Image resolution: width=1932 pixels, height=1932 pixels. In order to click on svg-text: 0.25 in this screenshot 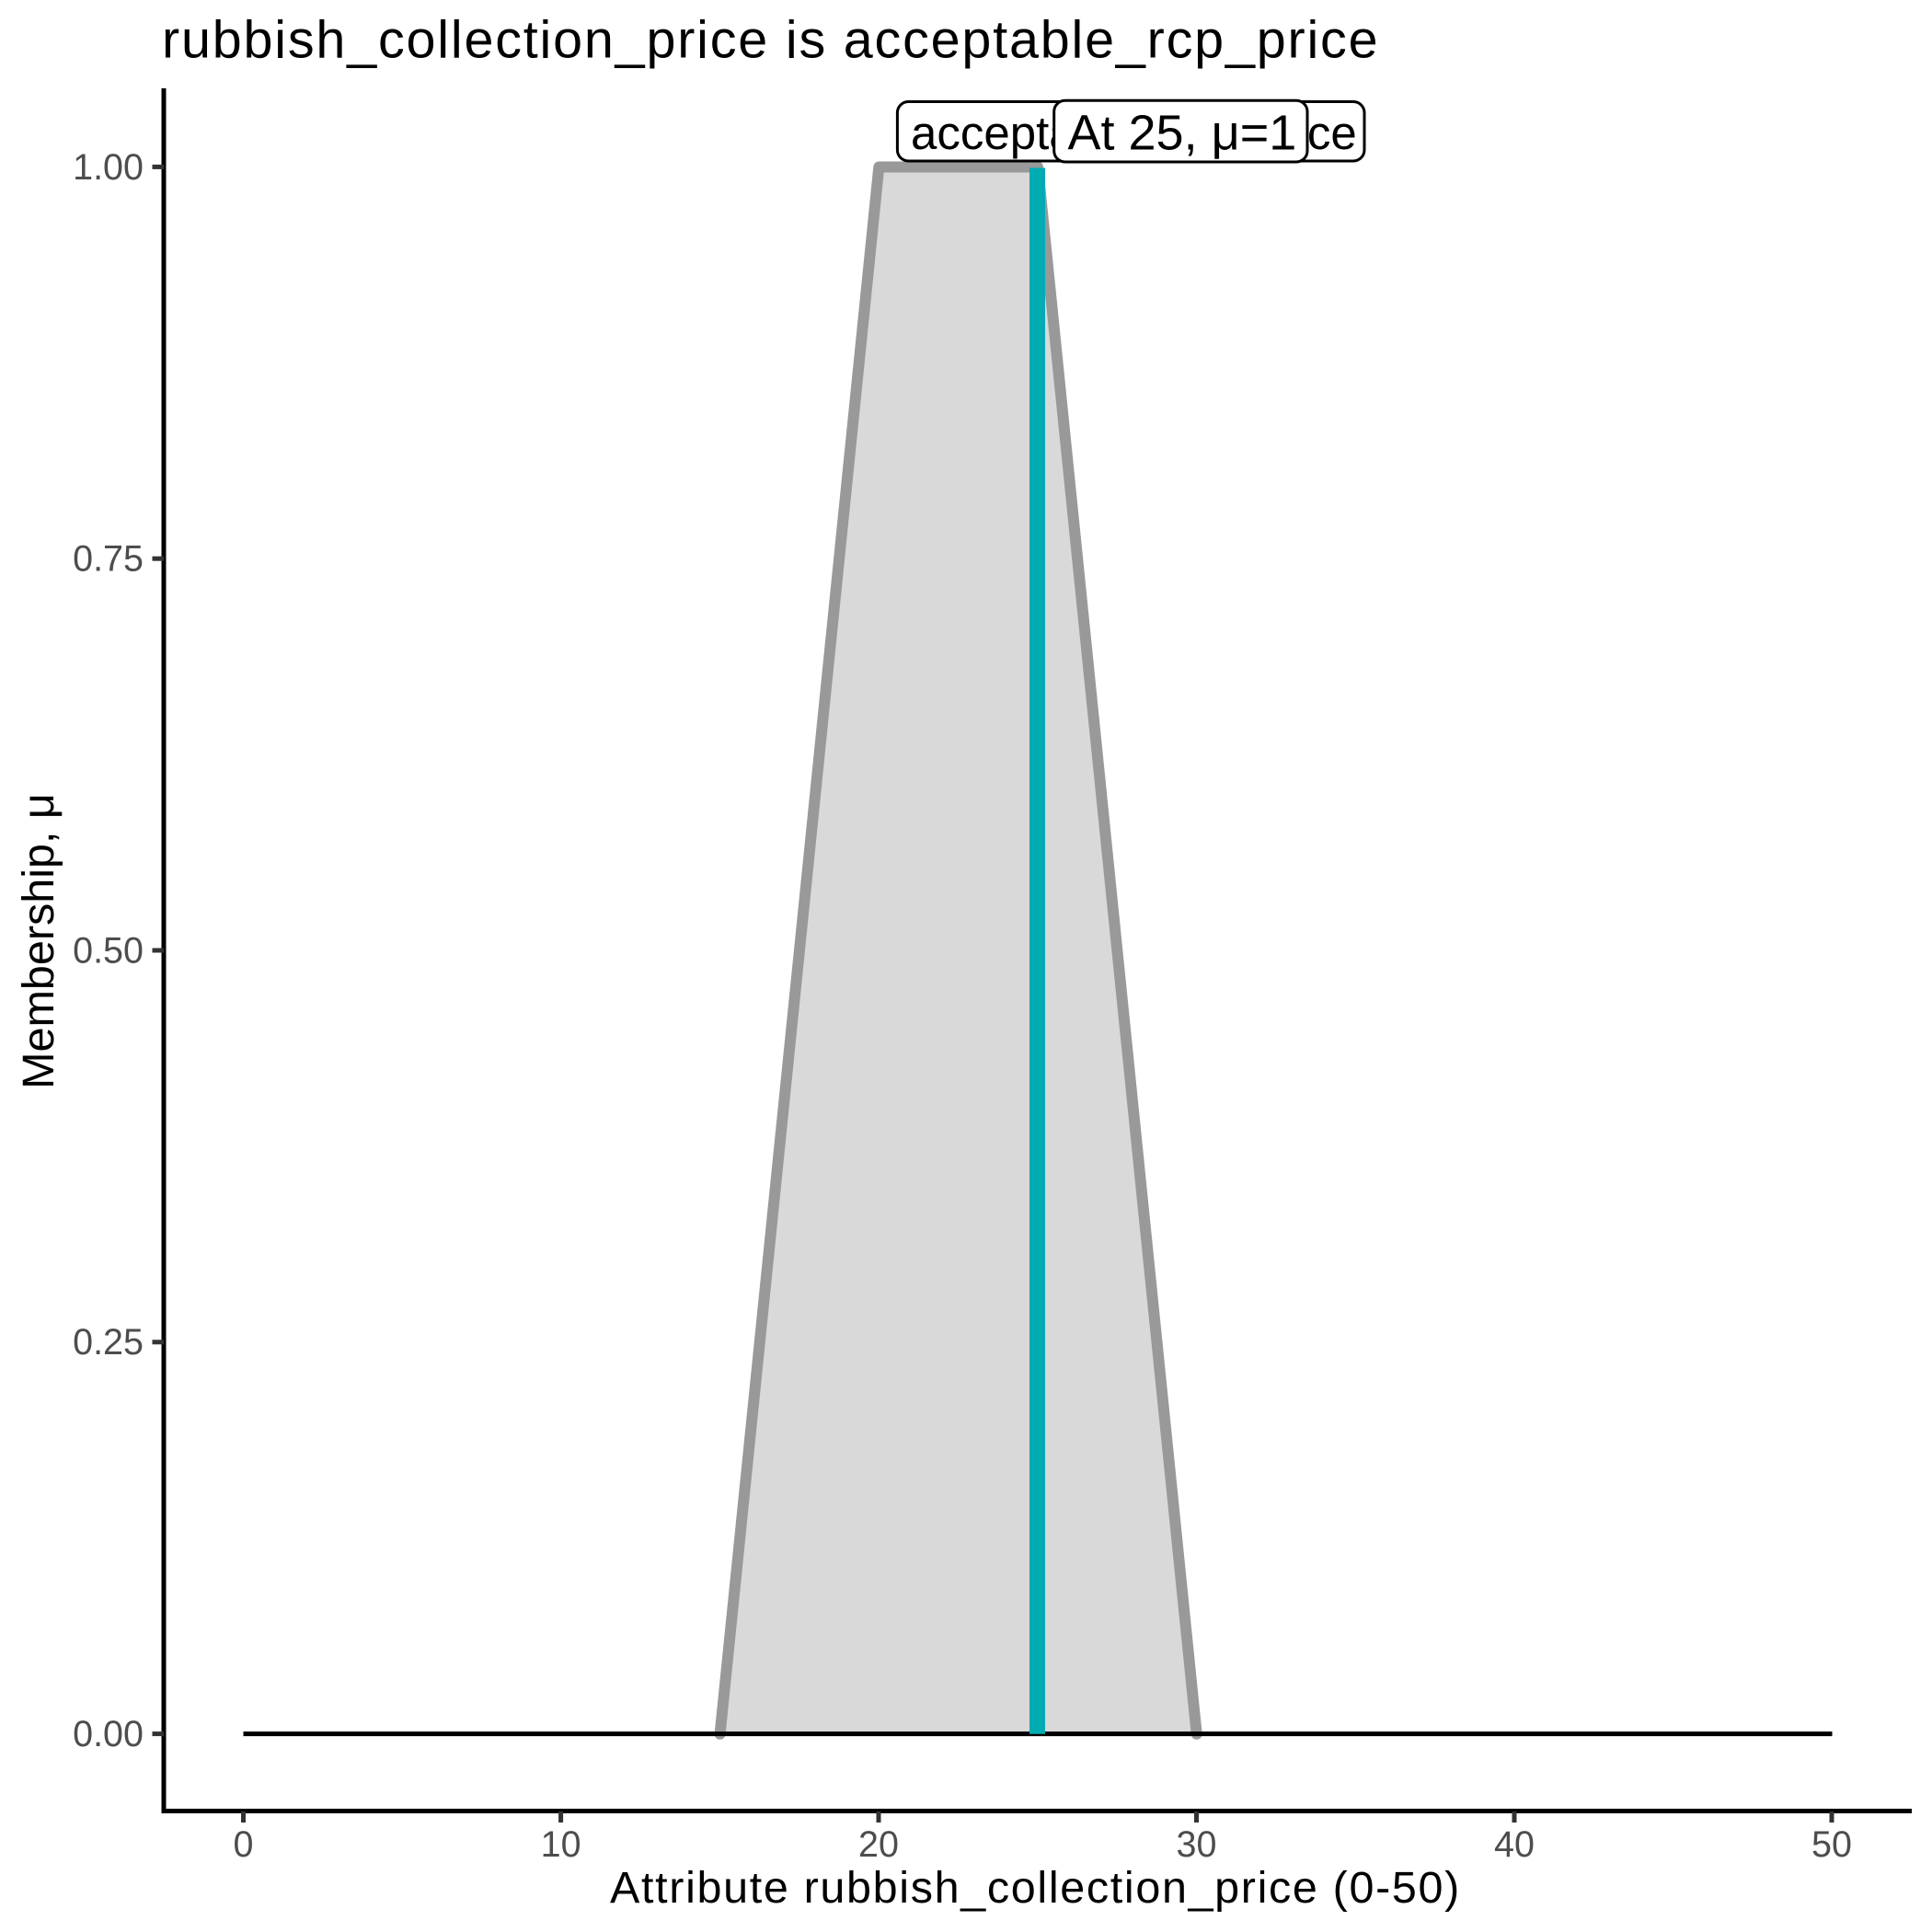, I will do `click(108, 1342)`.